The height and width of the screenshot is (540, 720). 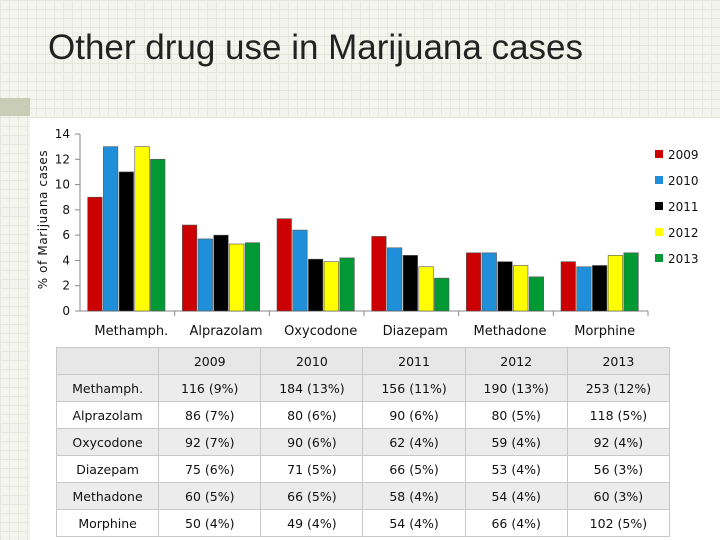 What do you see at coordinates (210, 388) in the screenshot?
I see `table-cell: 116 (9%)` at bounding box center [210, 388].